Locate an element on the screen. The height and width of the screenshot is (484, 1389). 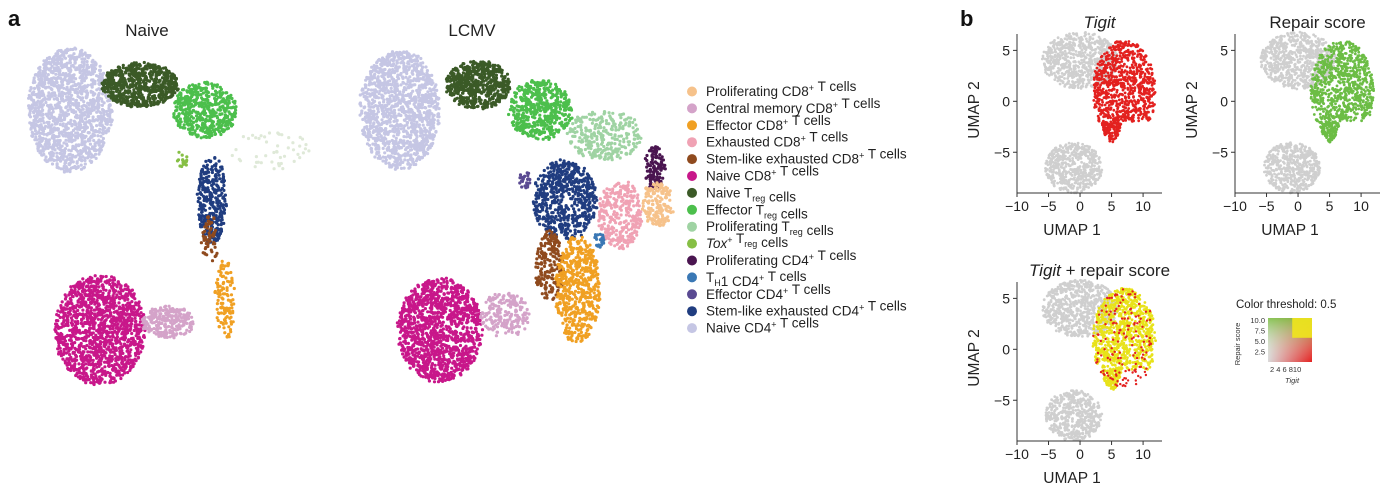
color-key-ylabel: Repair score is located at coordinates (1237, 344).